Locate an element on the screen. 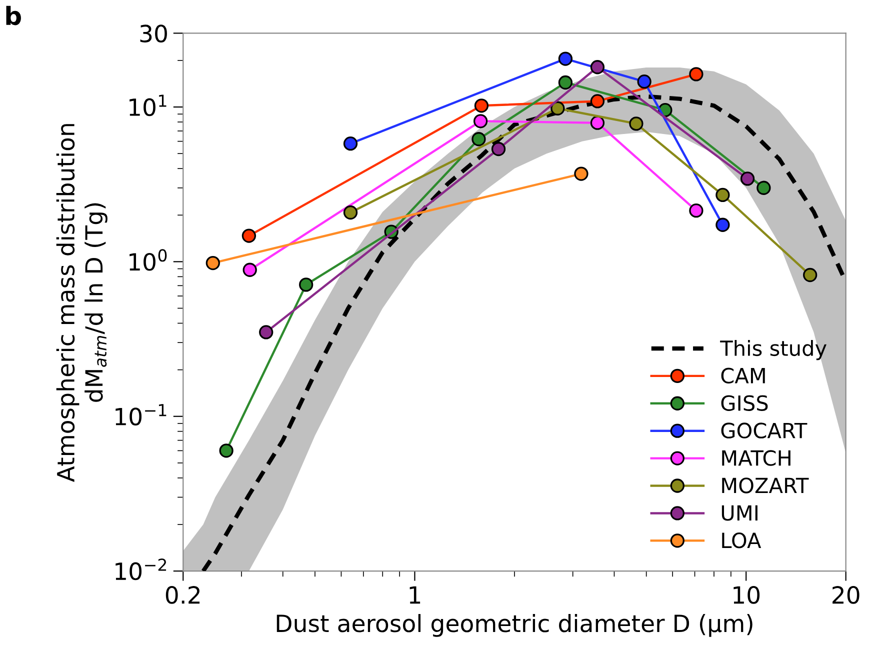 This screenshot has width=872, height=664. legend-label: MOZART is located at coordinates (765, 486).